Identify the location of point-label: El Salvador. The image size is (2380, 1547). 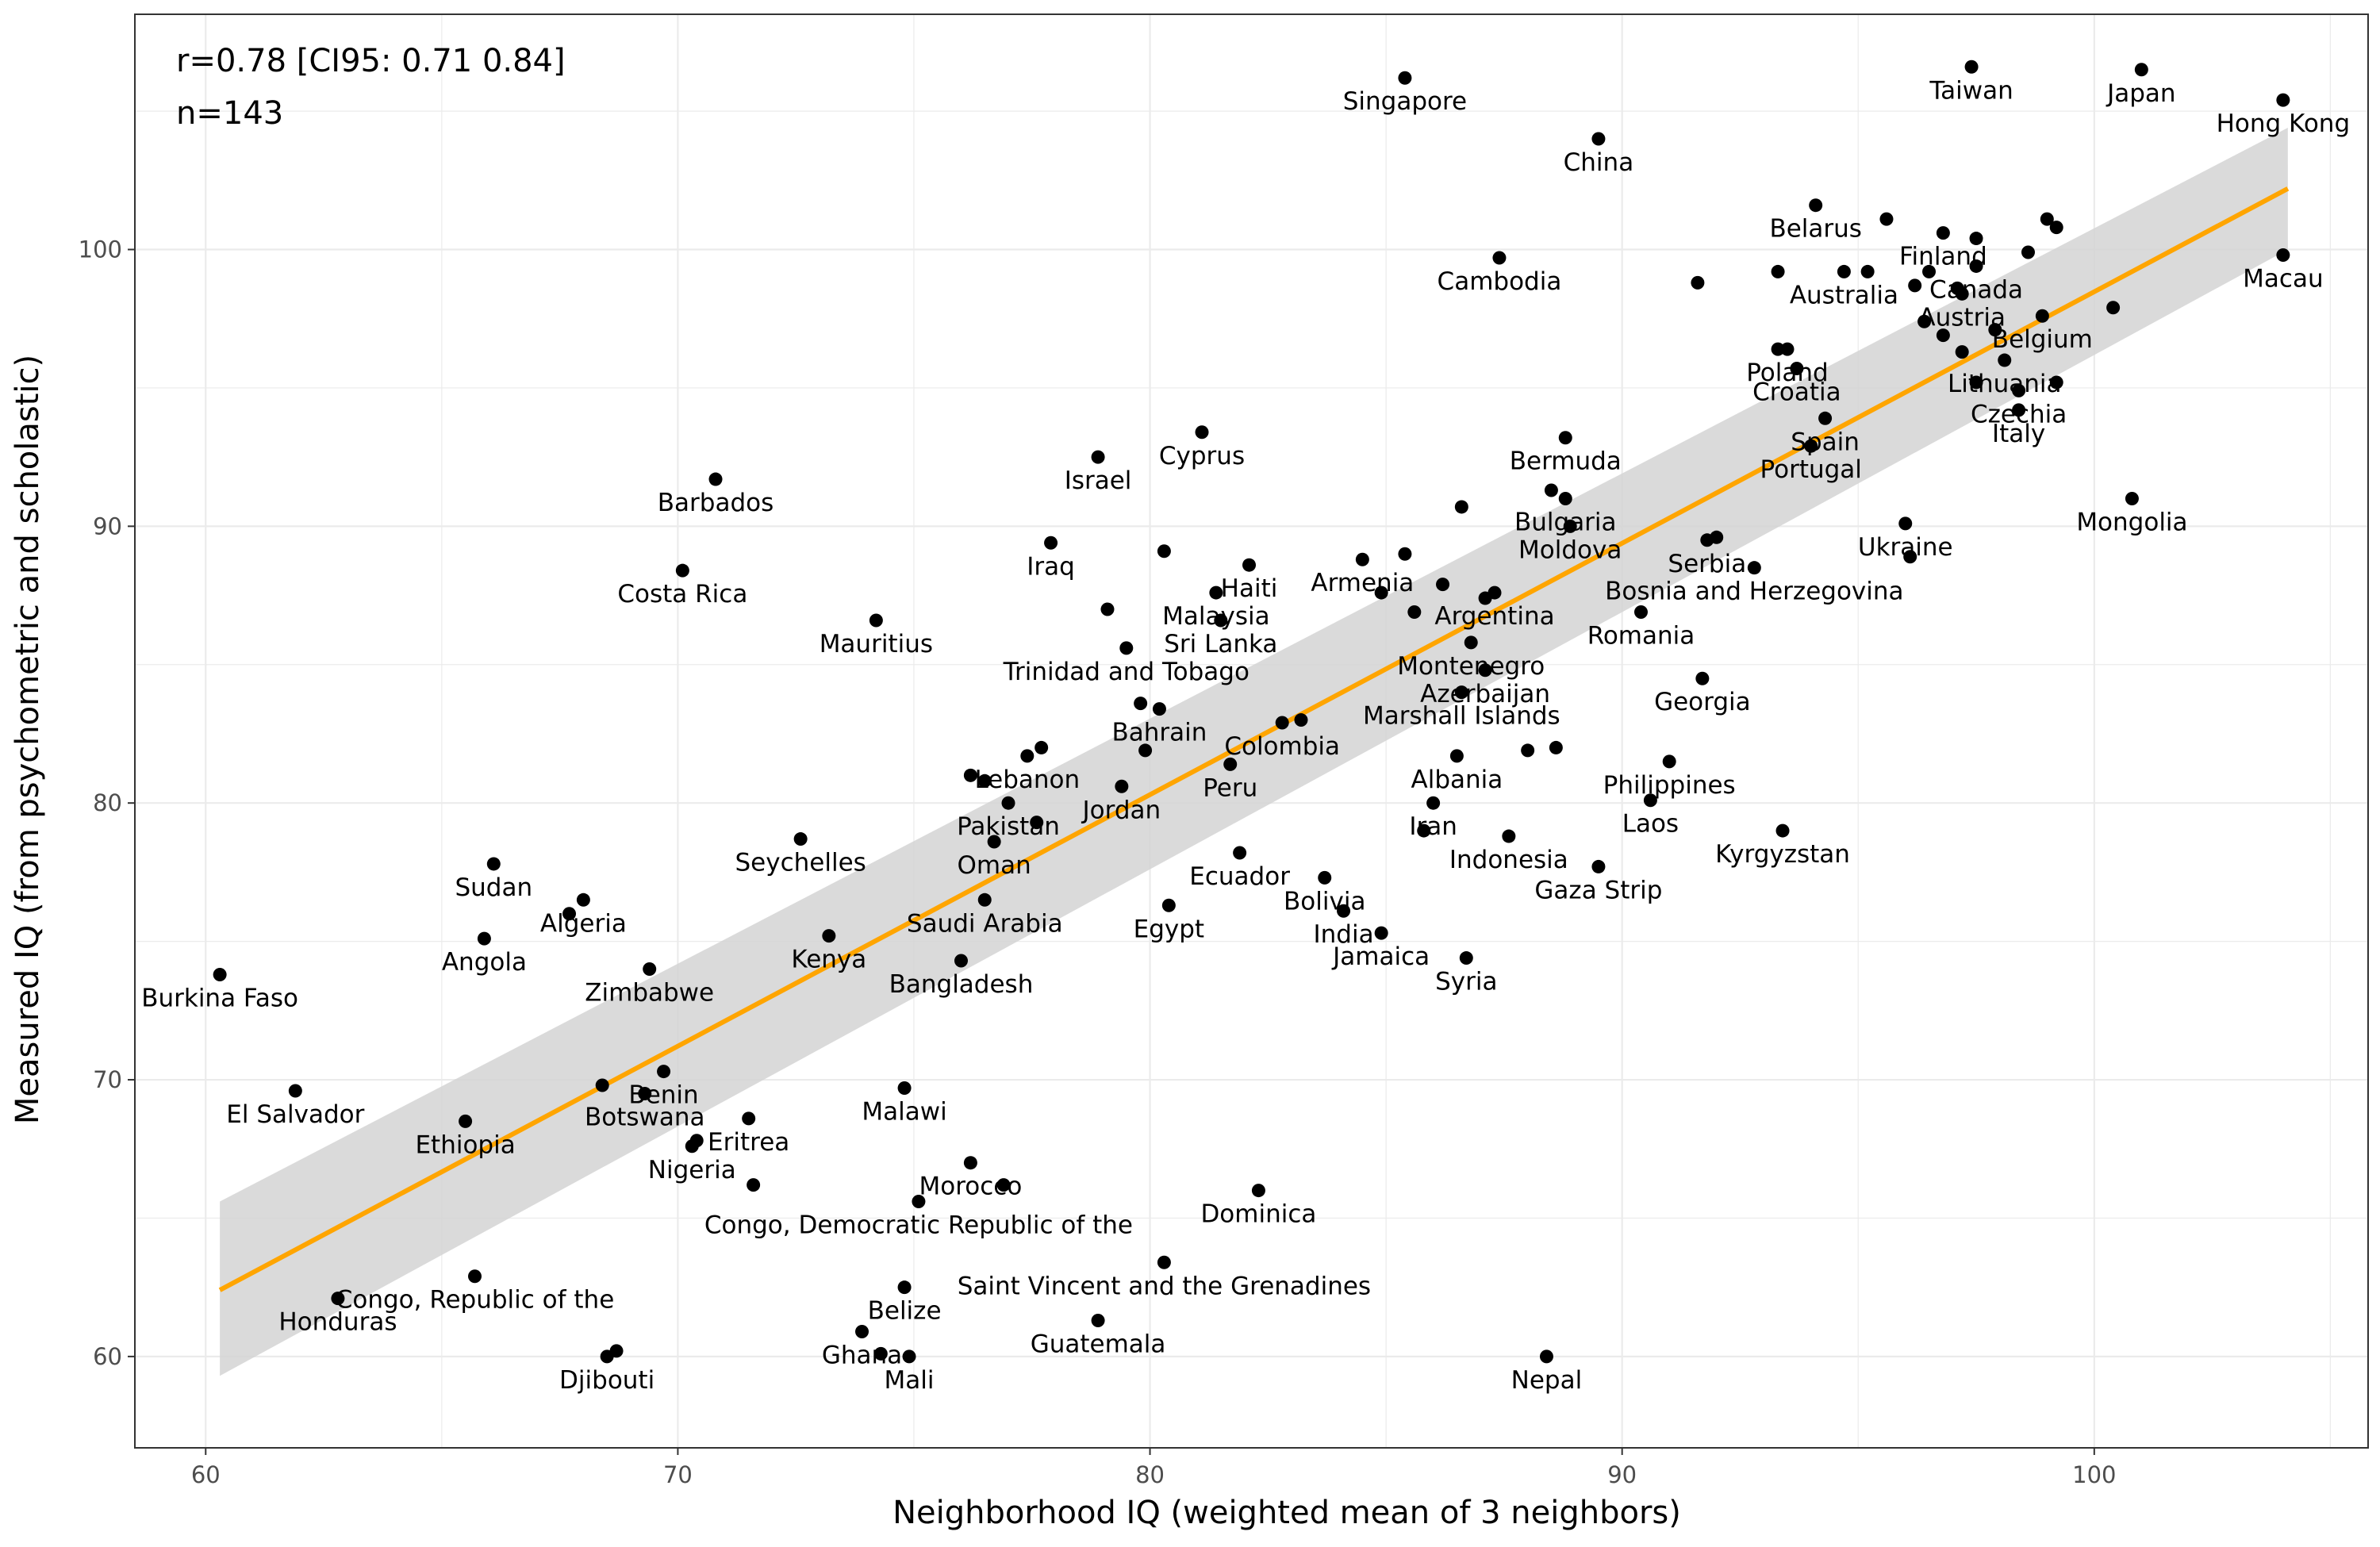
(295, 1114).